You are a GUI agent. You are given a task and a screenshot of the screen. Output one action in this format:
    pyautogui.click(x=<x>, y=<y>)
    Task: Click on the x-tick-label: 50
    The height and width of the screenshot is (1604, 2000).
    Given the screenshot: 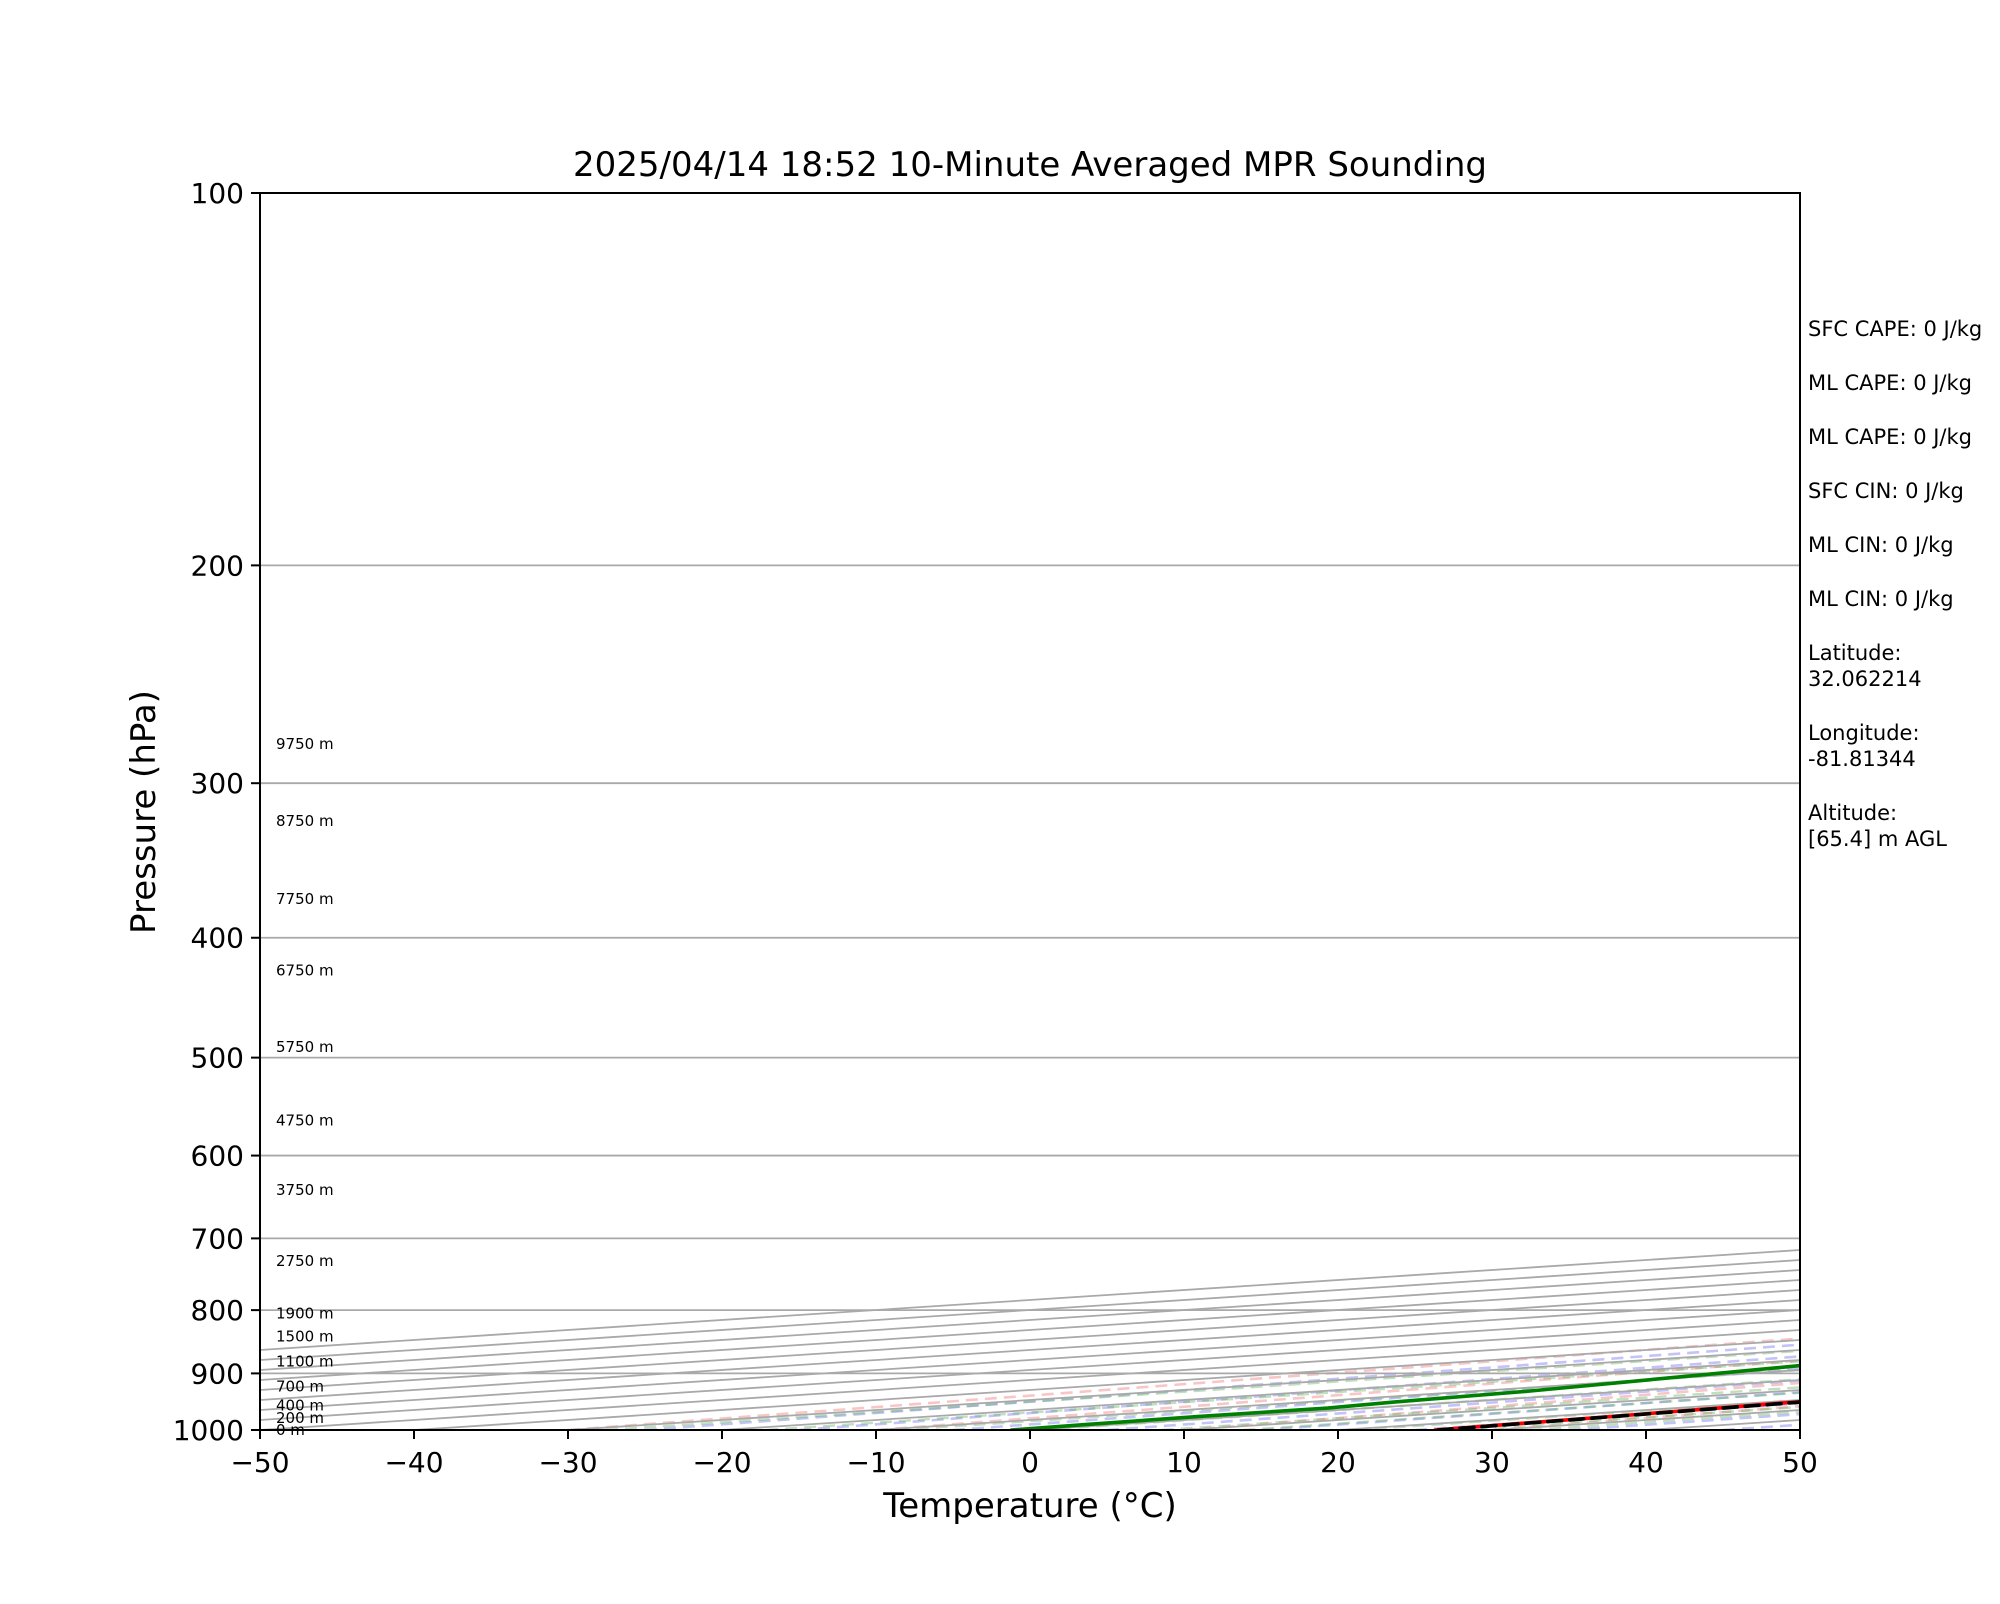 What is the action you would take?
    pyautogui.click(x=1800, y=1462)
    